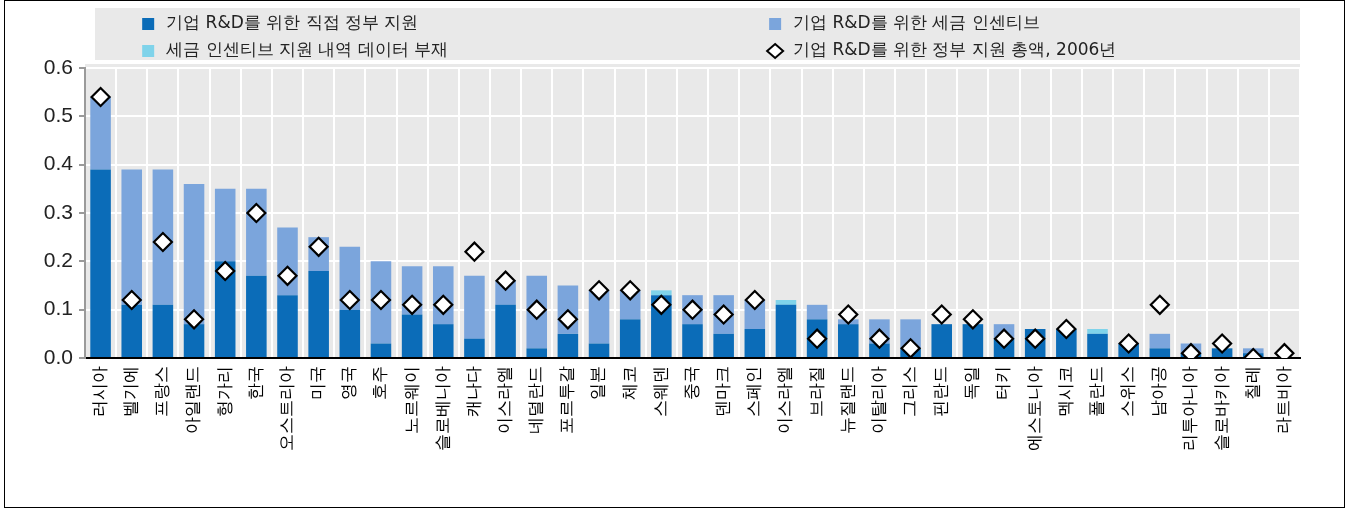 The image size is (1350, 513). Describe the element at coordinates (410, 400) in the screenshot. I see `x-tick-label: 노르웨이` at that location.